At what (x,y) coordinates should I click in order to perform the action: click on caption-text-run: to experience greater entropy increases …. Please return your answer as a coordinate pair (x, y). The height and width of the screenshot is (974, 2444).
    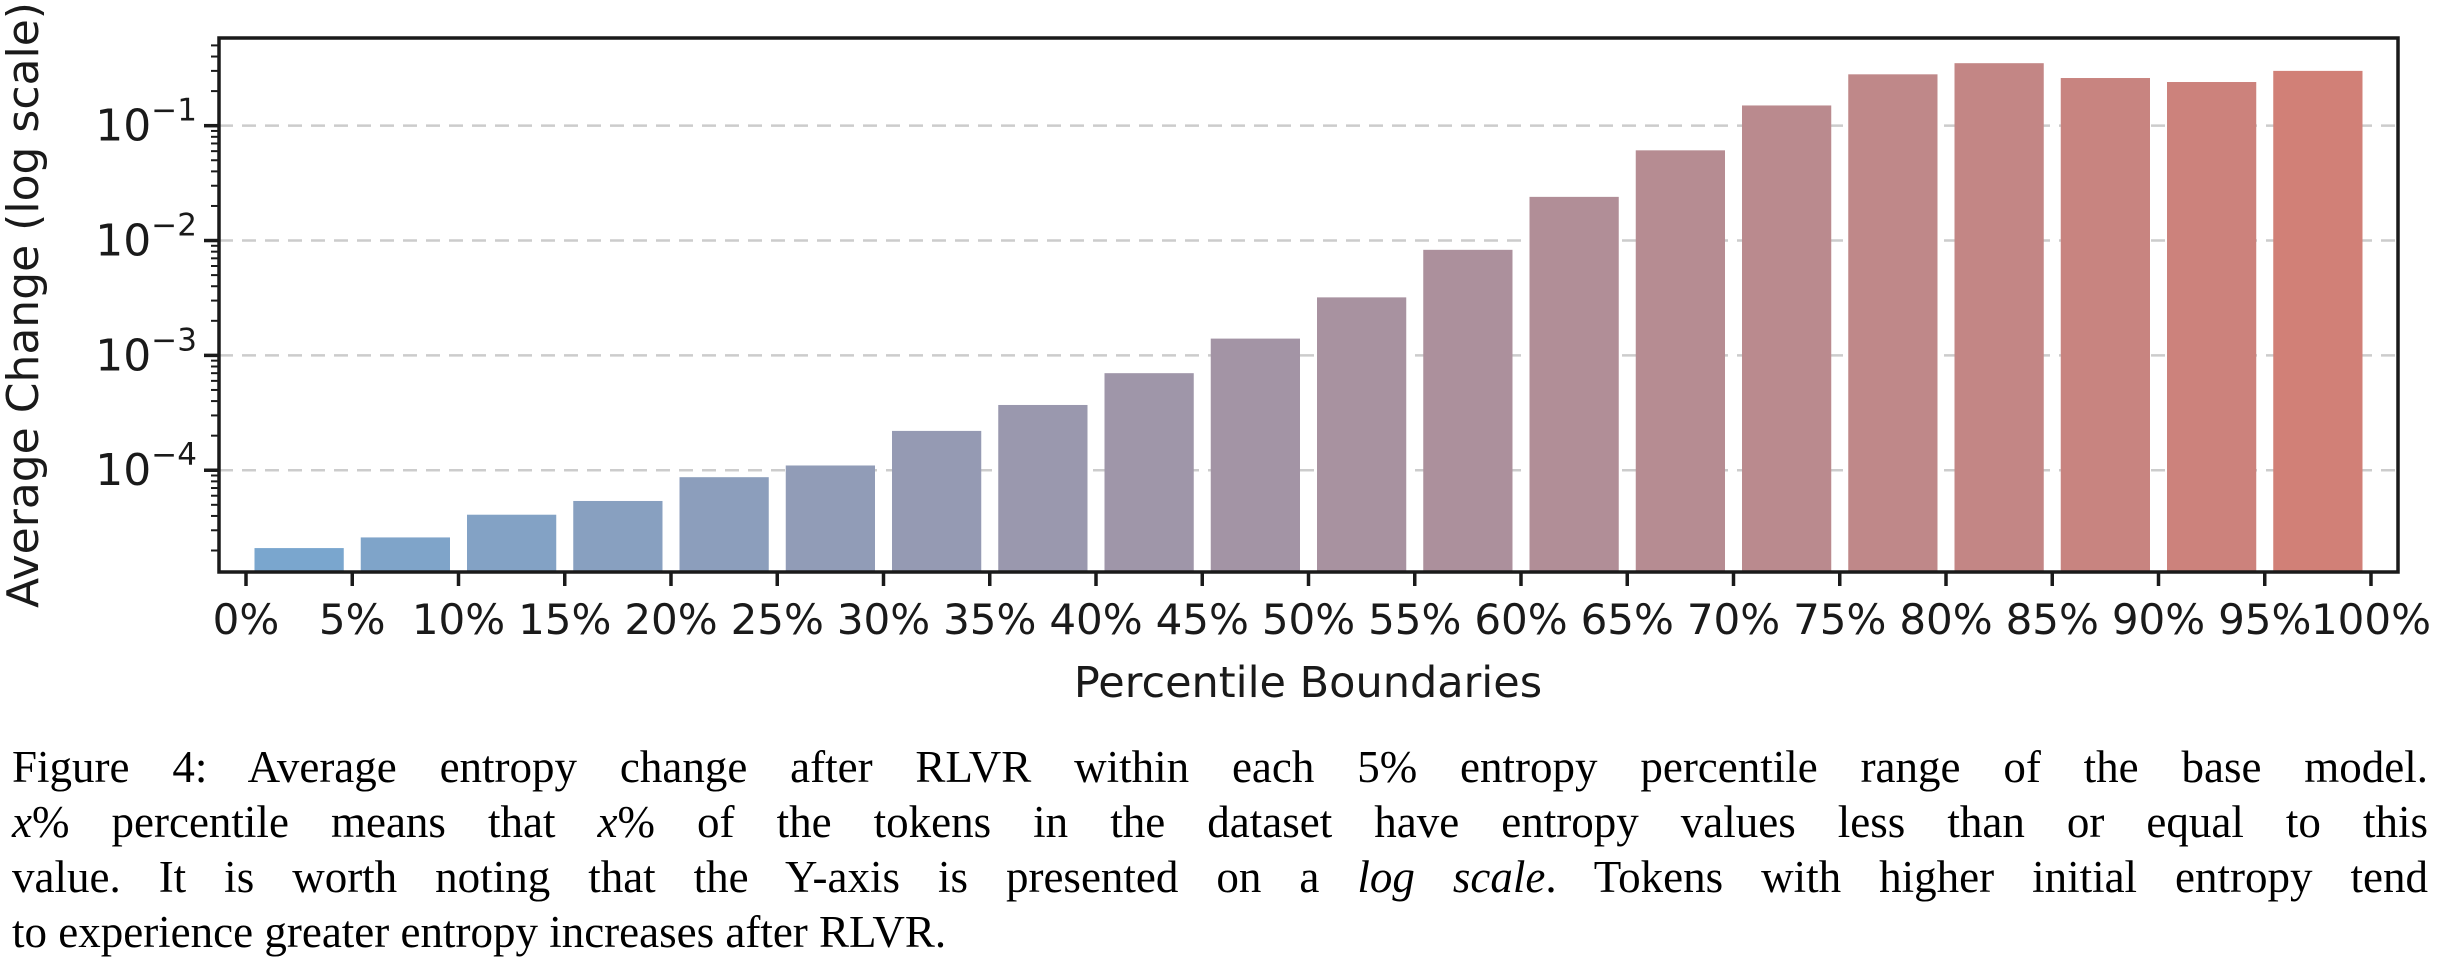
    Looking at the image, I should click on (479, 932).